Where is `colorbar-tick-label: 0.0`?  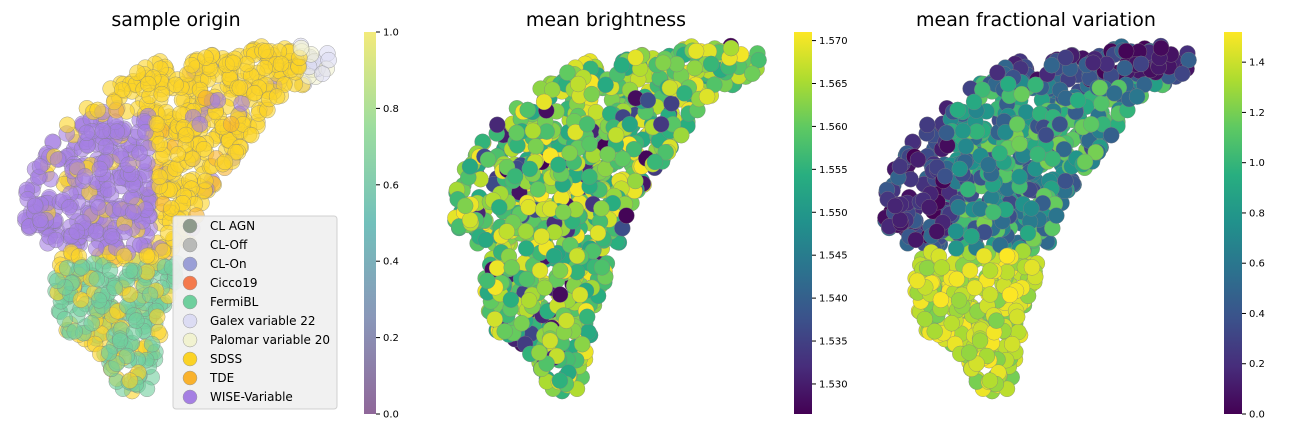 colorbar-tick-label: 0.0 is located at coordinates (1257, 415).